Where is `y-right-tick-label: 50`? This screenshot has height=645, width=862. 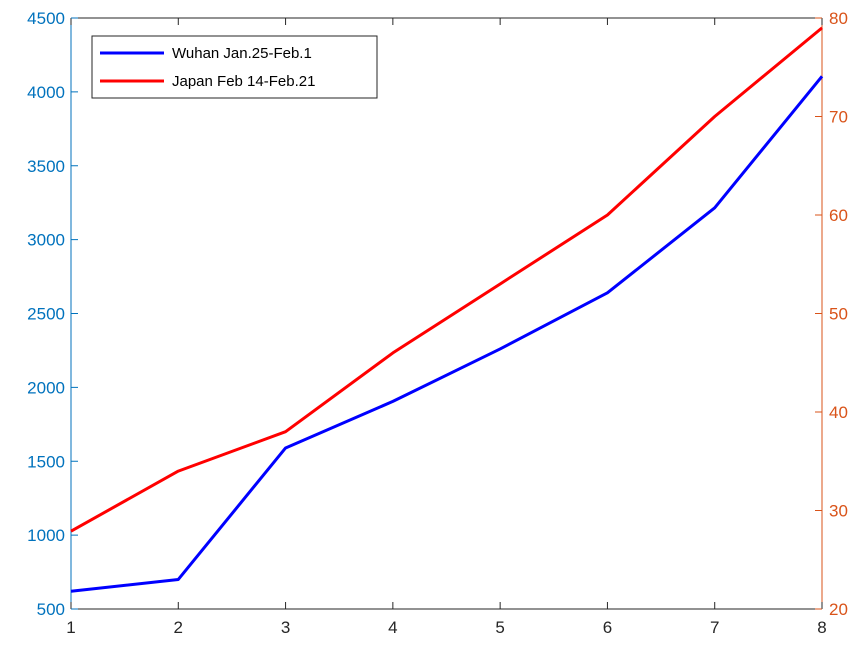
y-right-tick-label: 50 is located at coordinates (838, 314).